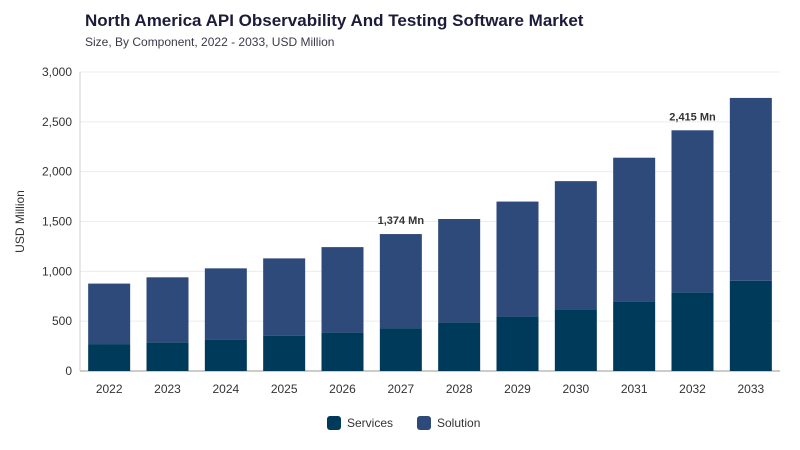 The image size is (800, 450). I want to click on x-tick-label: 2027, so click(400, 389).